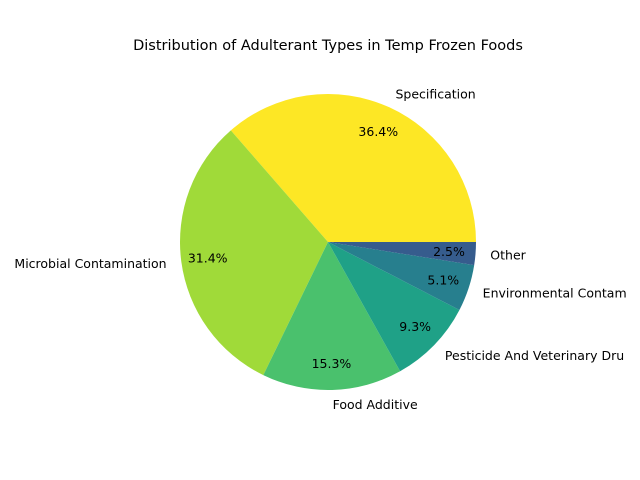 The height and width of the screenshot is (480, 640). Describe the element at coordinates (90, 263) in the screenshot. I see `pie-category-label-1: Microbial Contamination` at that location.